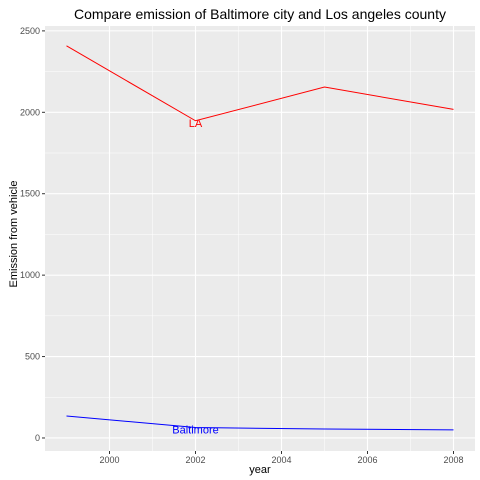 The height and width of the screenshot is (480, 480). Describe the element at coordinates (30, 31) in the screenshot. I see `y-tick-label: 2500` at that location.